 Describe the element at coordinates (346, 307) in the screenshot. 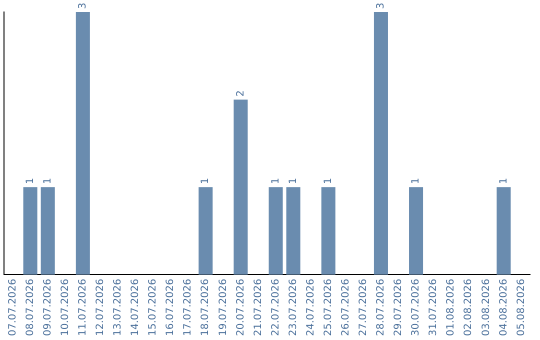

I see `x-tick-label: 26.07.2026` at that location.